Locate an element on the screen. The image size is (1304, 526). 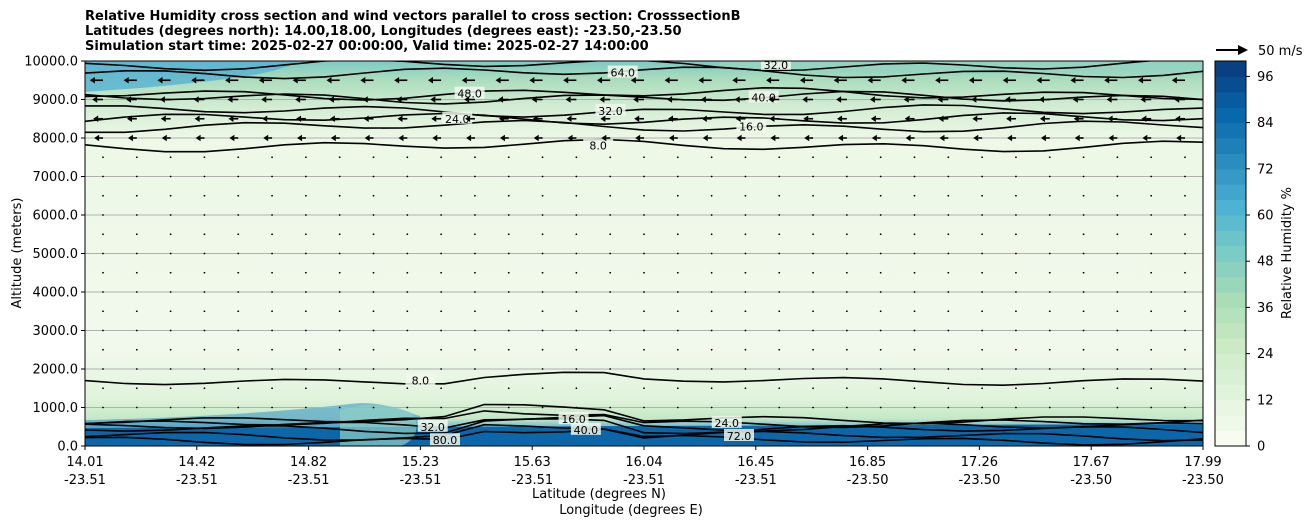
colorbar-tick-label: 72 is located at coordinates (1265, 169).